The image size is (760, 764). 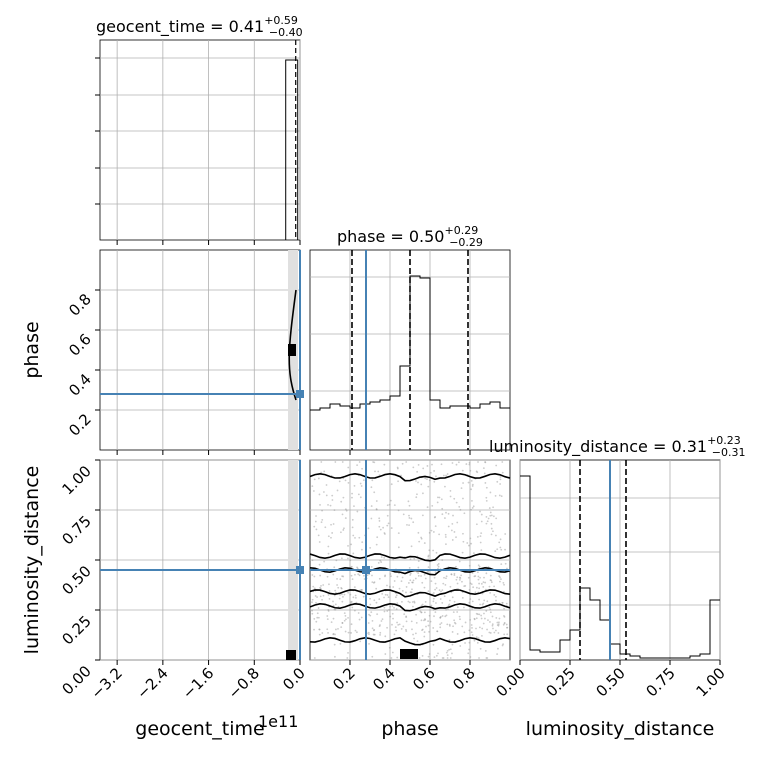 I want to click on ticklabel-phase-x-0: 0.2, so click(x=344, y=679).